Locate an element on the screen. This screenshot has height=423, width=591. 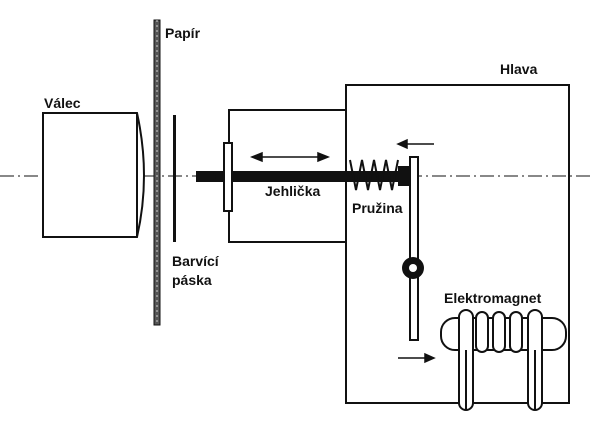
label-papir: Papír is located at coordinates (183, 33).